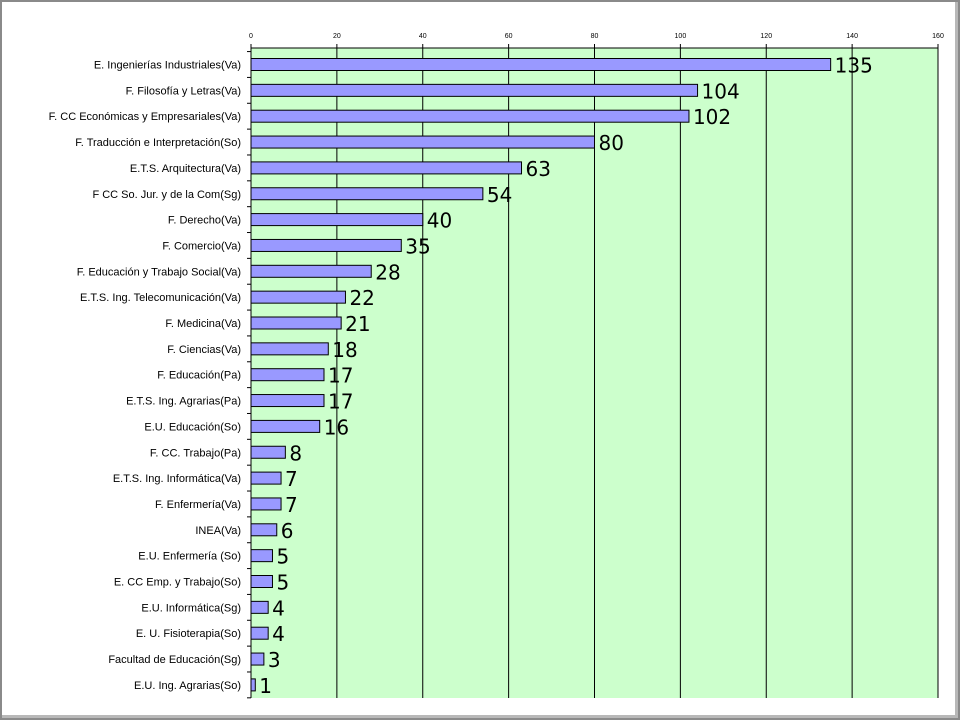  I want to click on category-label: F. Traducción e Interpretación(So), so click(158, 143).